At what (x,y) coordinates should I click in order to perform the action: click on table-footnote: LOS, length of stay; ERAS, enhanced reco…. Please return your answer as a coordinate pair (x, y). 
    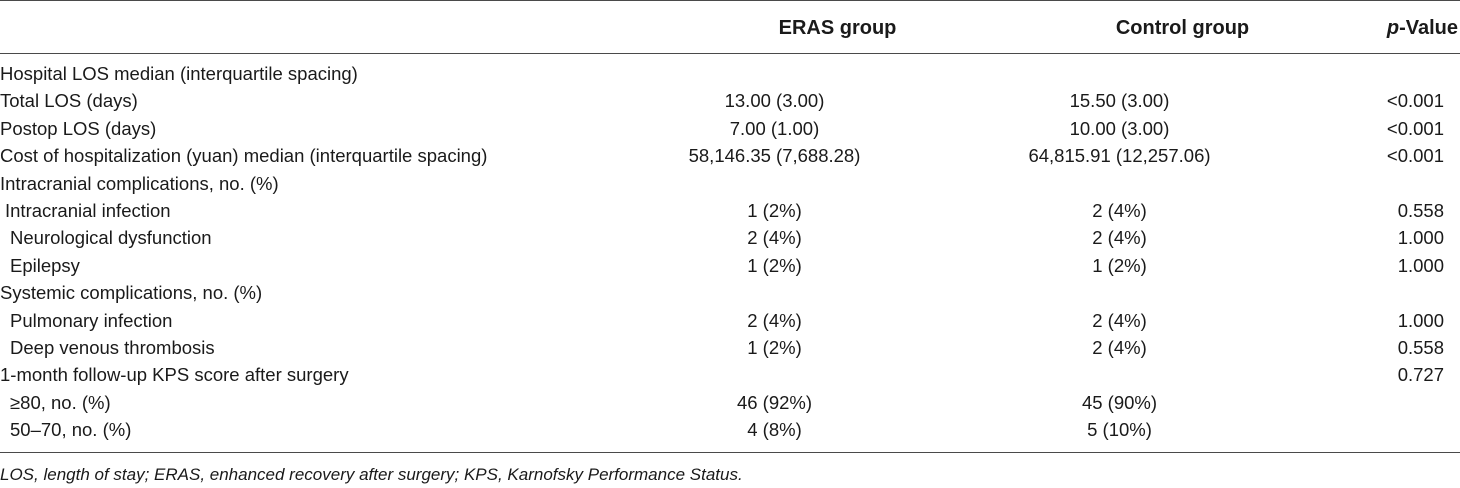
    Looking at the image, I should click on (371, 474).